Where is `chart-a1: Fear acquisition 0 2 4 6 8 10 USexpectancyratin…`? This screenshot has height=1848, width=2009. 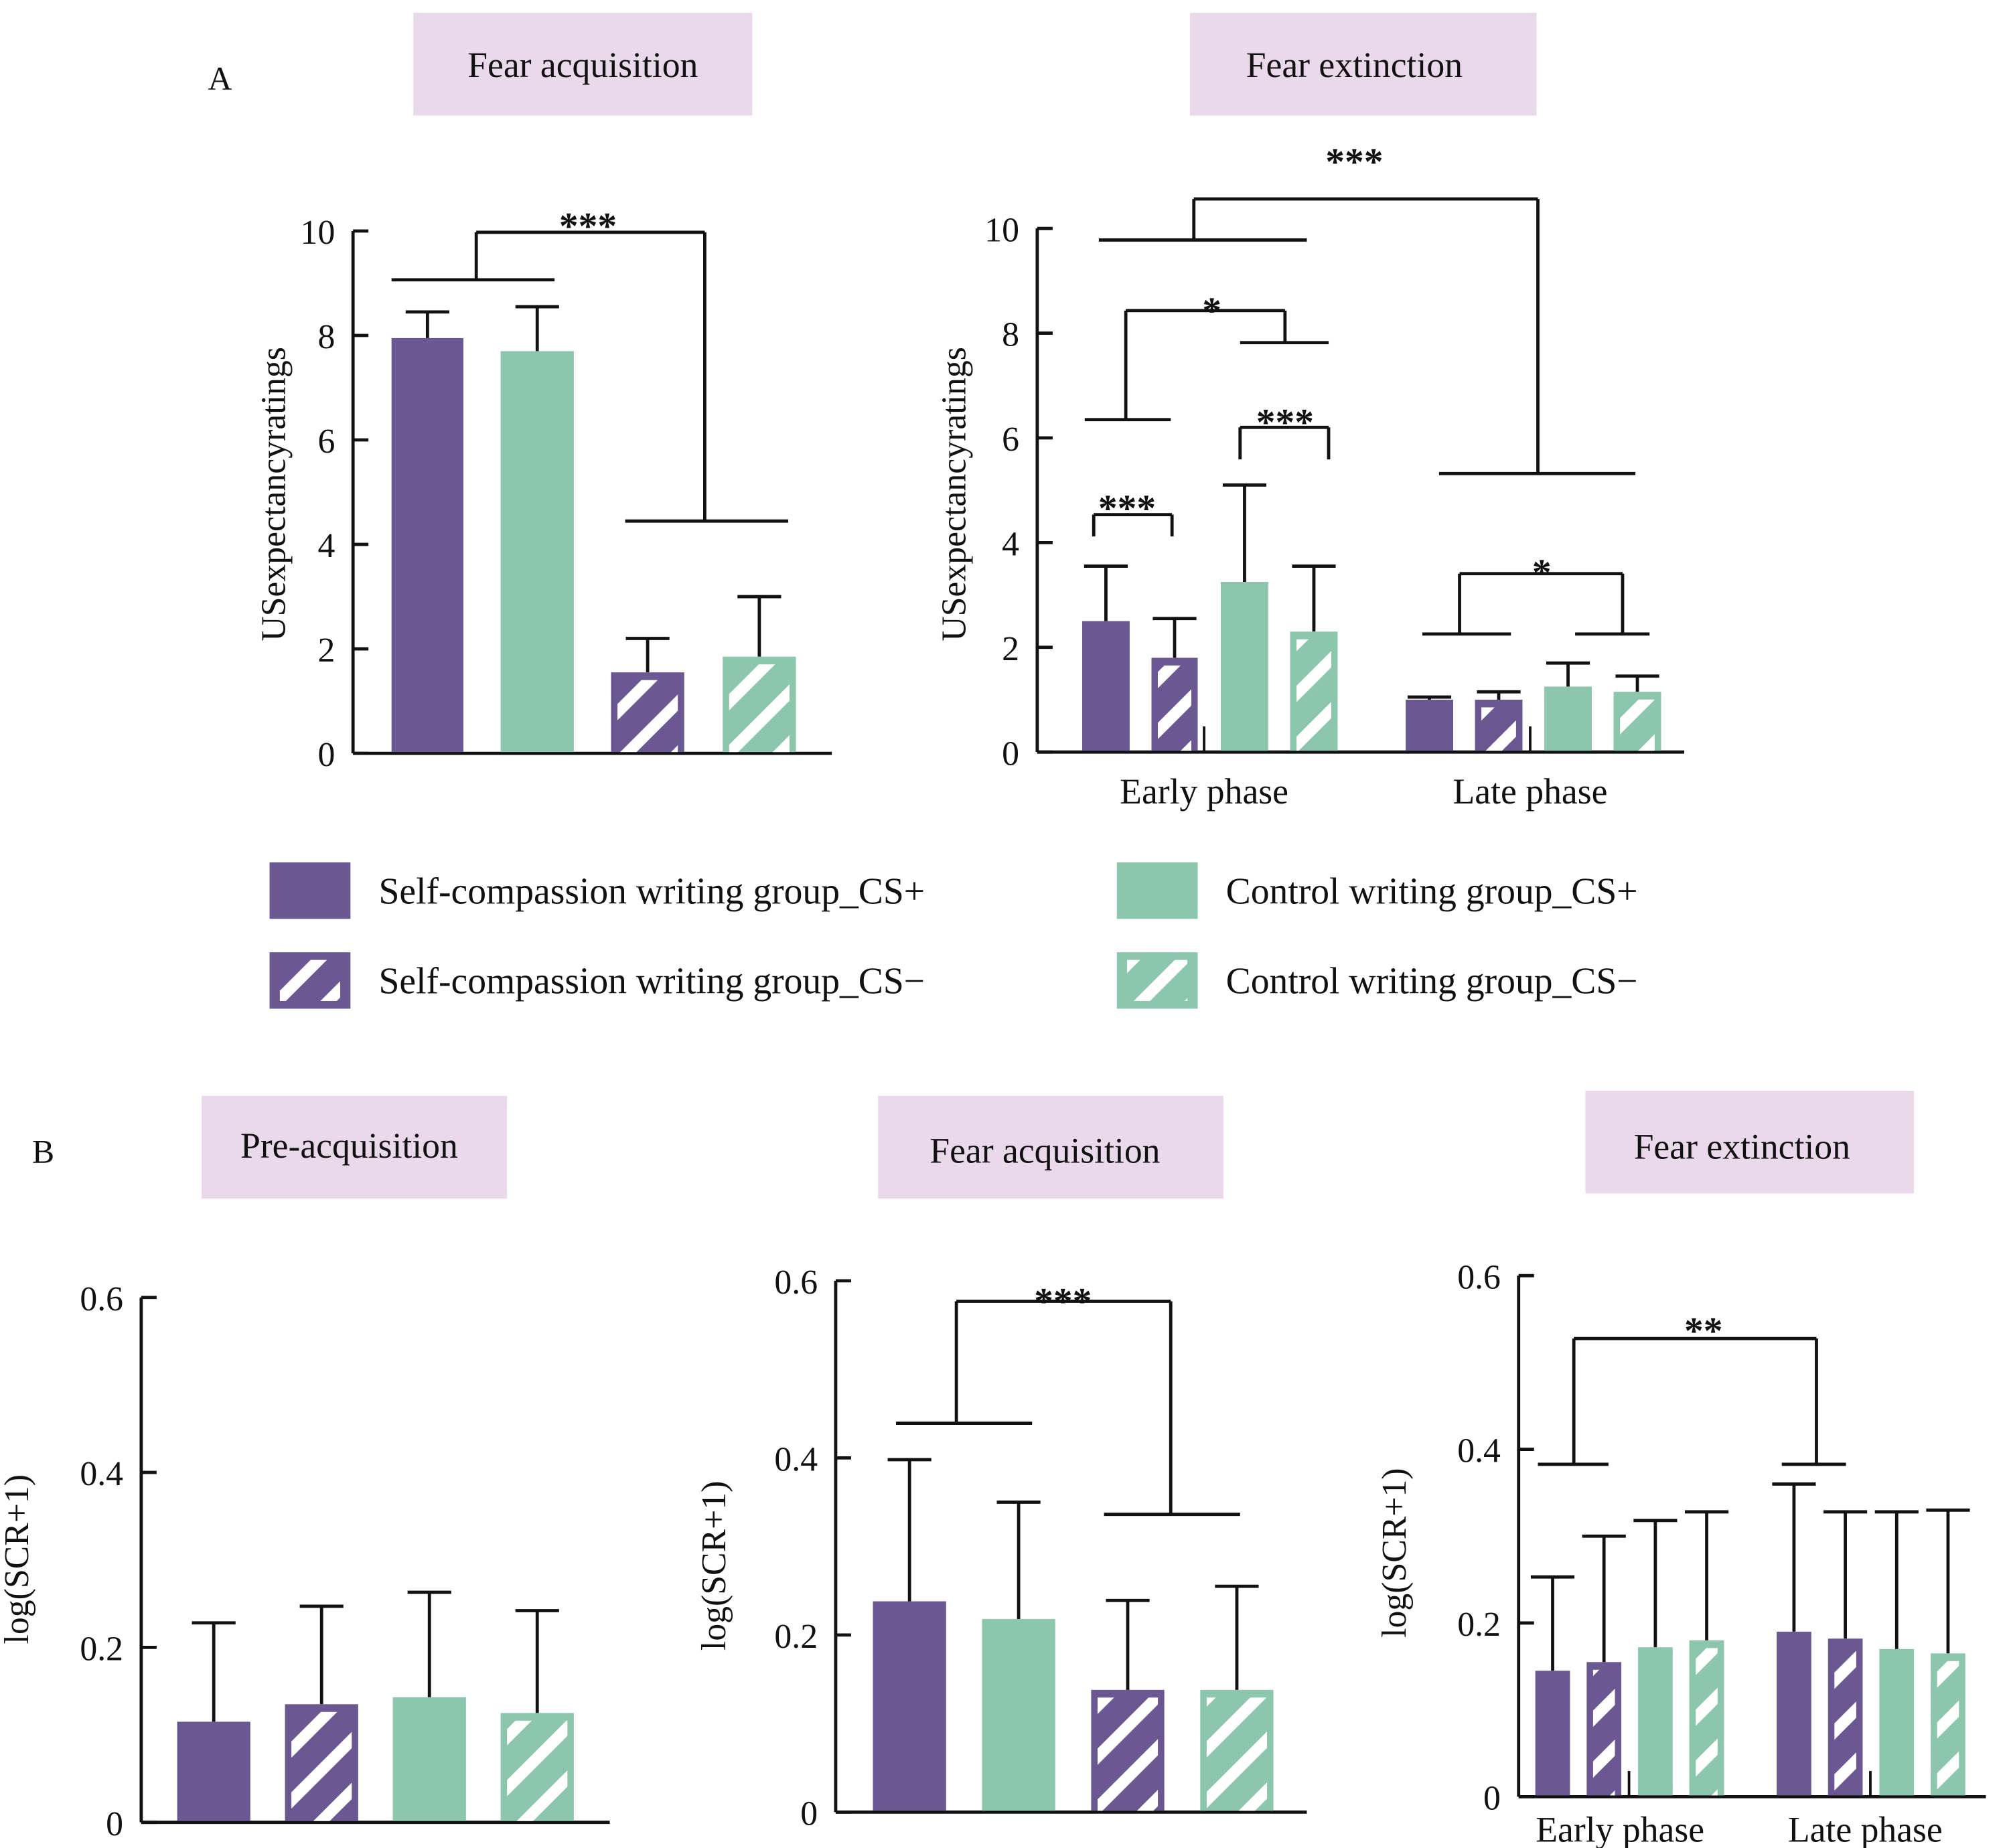
chart-a1: Fear acquisition 0 2 4 6 8 10 USexpectancyratin… is located at coordinates (543, 393).